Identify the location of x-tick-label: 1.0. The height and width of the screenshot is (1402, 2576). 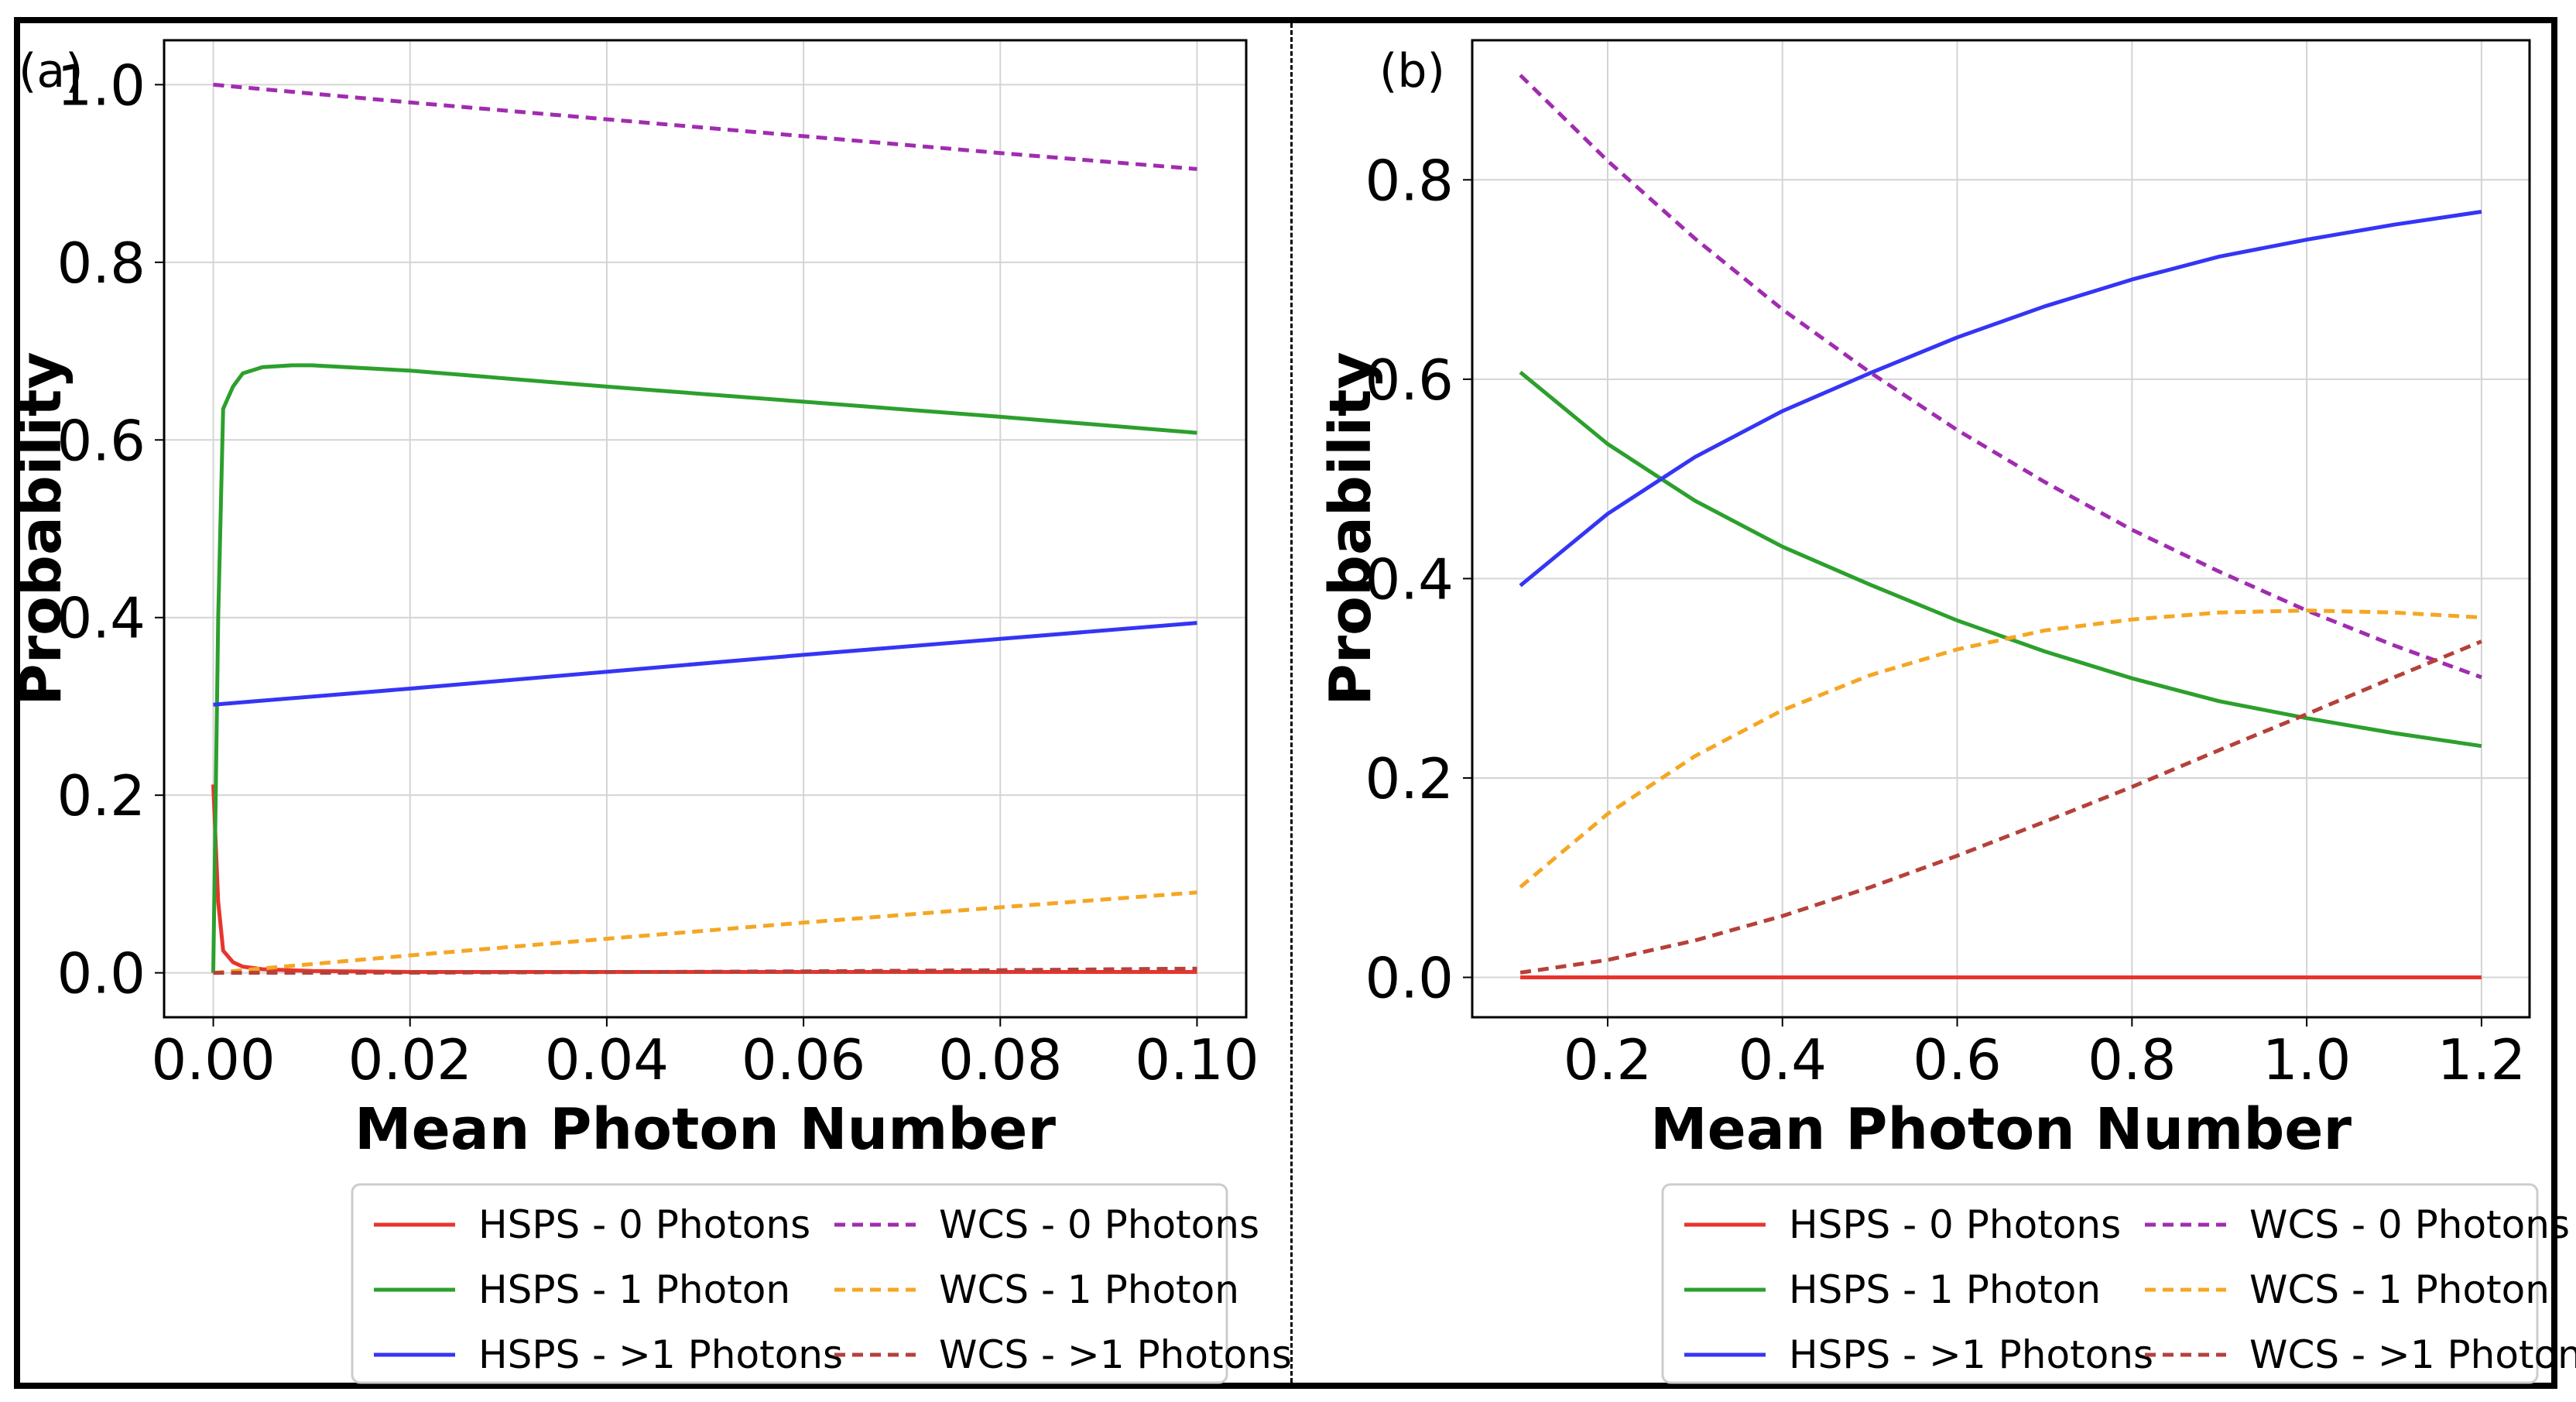
(2307, 1059).